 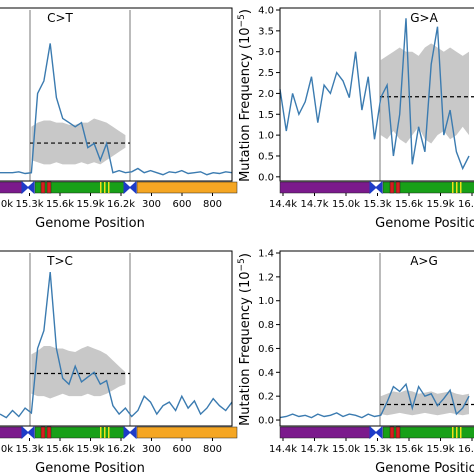 What do you see at coordinates (424, 261) in the screenshot?
I see `panel-title: A>G` at bounding box center [424, 261].